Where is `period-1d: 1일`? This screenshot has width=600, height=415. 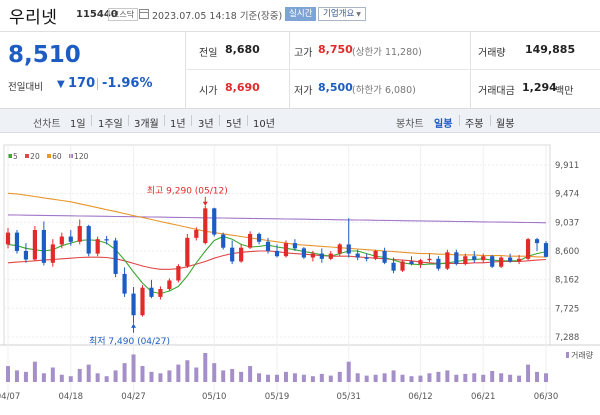 period-1d: 1일 is located at coordinates (78, 124).